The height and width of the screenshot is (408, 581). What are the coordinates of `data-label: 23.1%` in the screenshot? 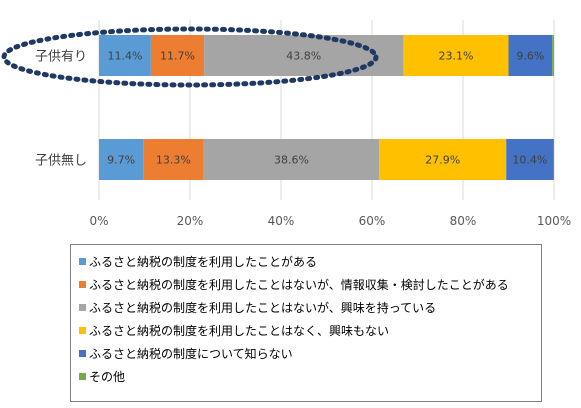 It's located at (455, 56).